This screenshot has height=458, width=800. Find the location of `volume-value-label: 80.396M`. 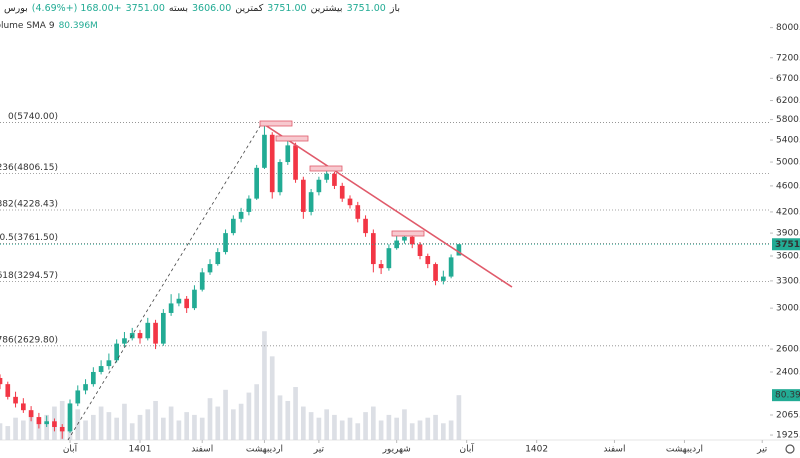

volume-value-label: 80.396M is located at coordinates (787, 396).